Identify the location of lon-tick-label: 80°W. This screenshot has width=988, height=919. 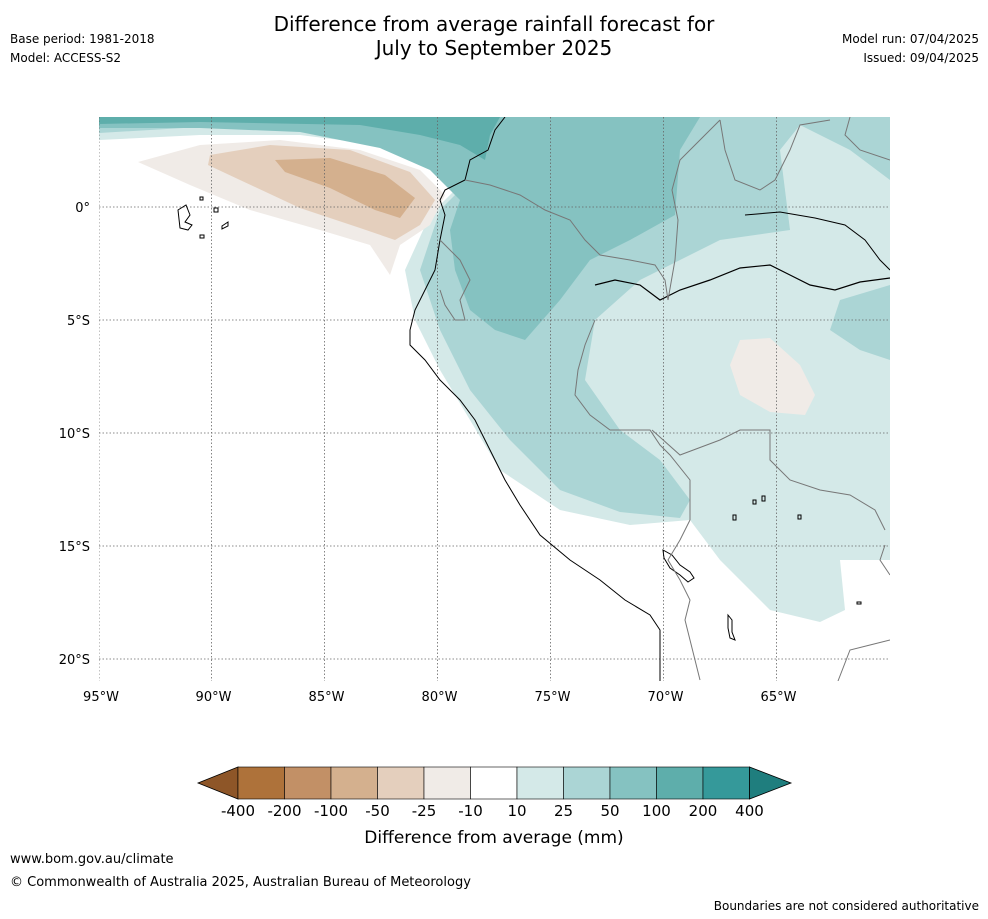
(440, 697).